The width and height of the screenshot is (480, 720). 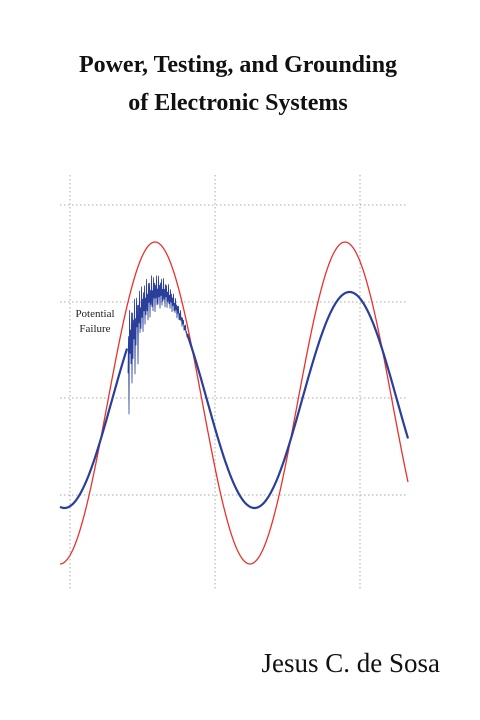 What do you see at coordinates (157, 345) in the screenshot?
I see `noise-burst` at bounding box center [157, 345].